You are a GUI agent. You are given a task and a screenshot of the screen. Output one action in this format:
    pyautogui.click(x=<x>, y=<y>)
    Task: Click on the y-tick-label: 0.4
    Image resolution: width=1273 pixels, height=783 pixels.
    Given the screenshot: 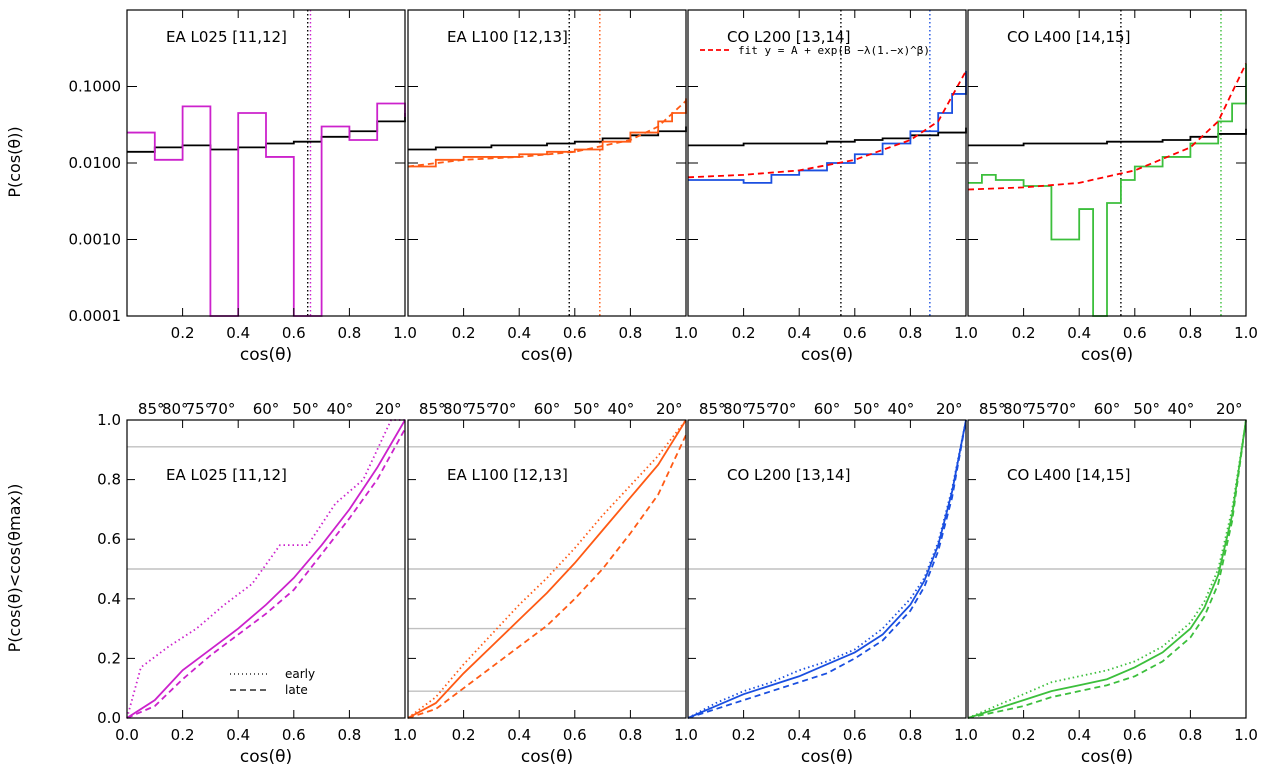 What is the action you would take?
    pyautogui.click(x=109, y=599)
    